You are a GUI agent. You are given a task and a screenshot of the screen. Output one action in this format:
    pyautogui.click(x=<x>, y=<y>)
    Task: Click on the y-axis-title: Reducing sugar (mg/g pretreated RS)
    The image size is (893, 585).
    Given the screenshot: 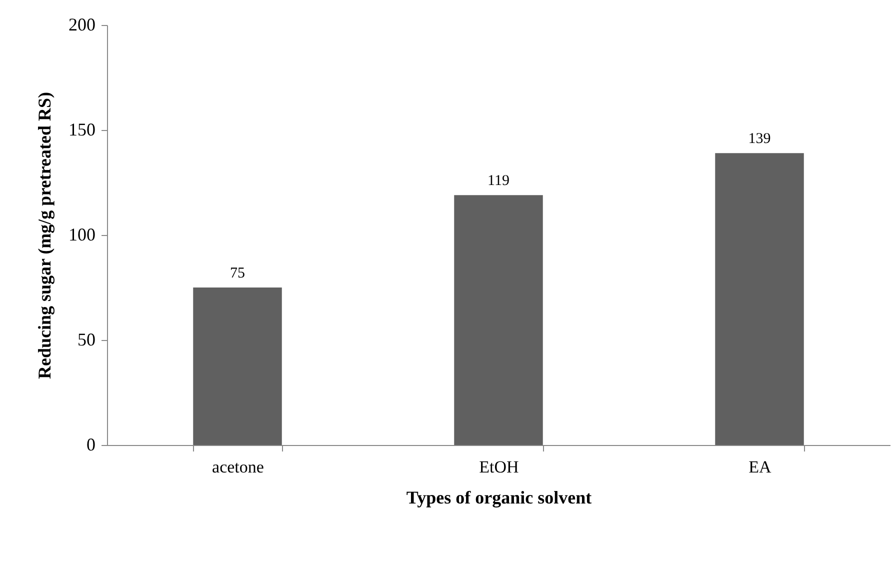 What is the action you would take?
    pyautogui.click(x=44, y=235)
    